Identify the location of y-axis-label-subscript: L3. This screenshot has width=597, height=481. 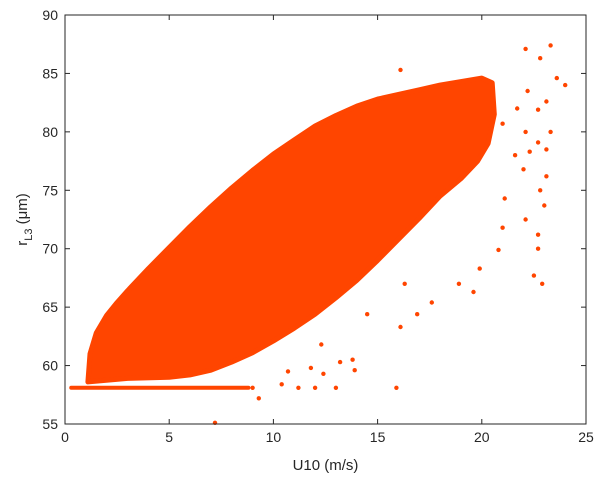
(29, 235).